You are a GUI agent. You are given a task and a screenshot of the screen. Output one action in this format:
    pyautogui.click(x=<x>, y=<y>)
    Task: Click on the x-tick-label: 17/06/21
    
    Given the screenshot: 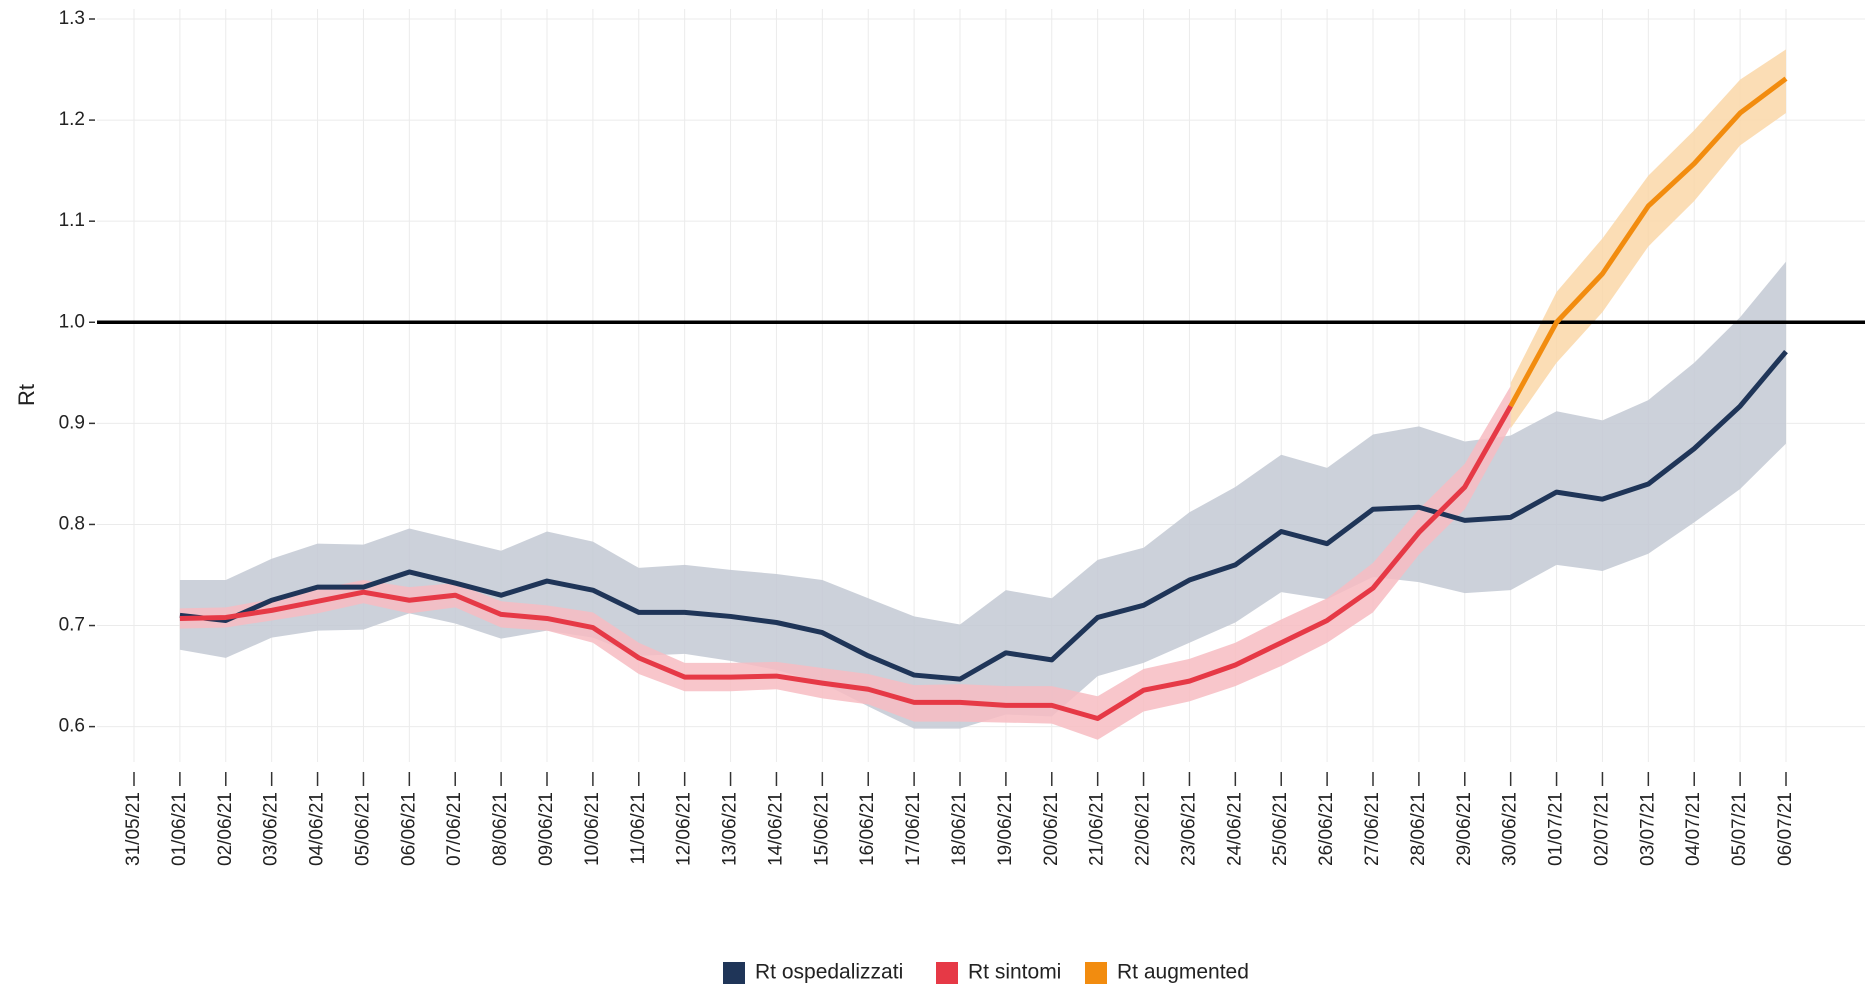 What is the action you would take?
    pyautogui.click(x=913, y=829)
    